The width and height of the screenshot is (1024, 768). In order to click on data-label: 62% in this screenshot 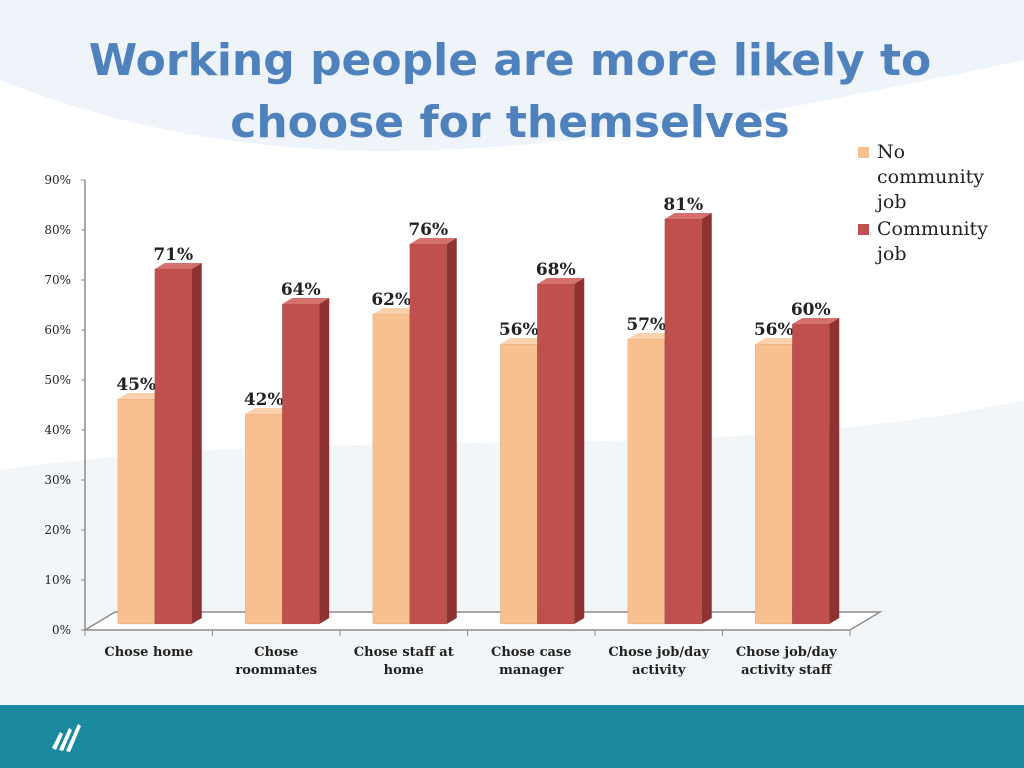, I will do `click(391, 300)`.